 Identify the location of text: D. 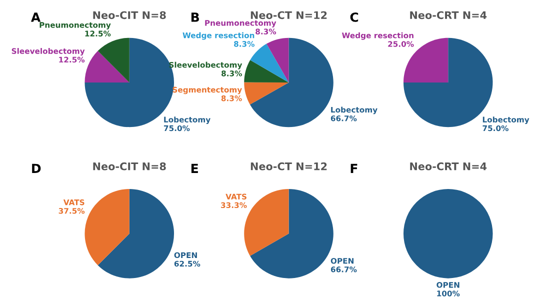
(36, 168).